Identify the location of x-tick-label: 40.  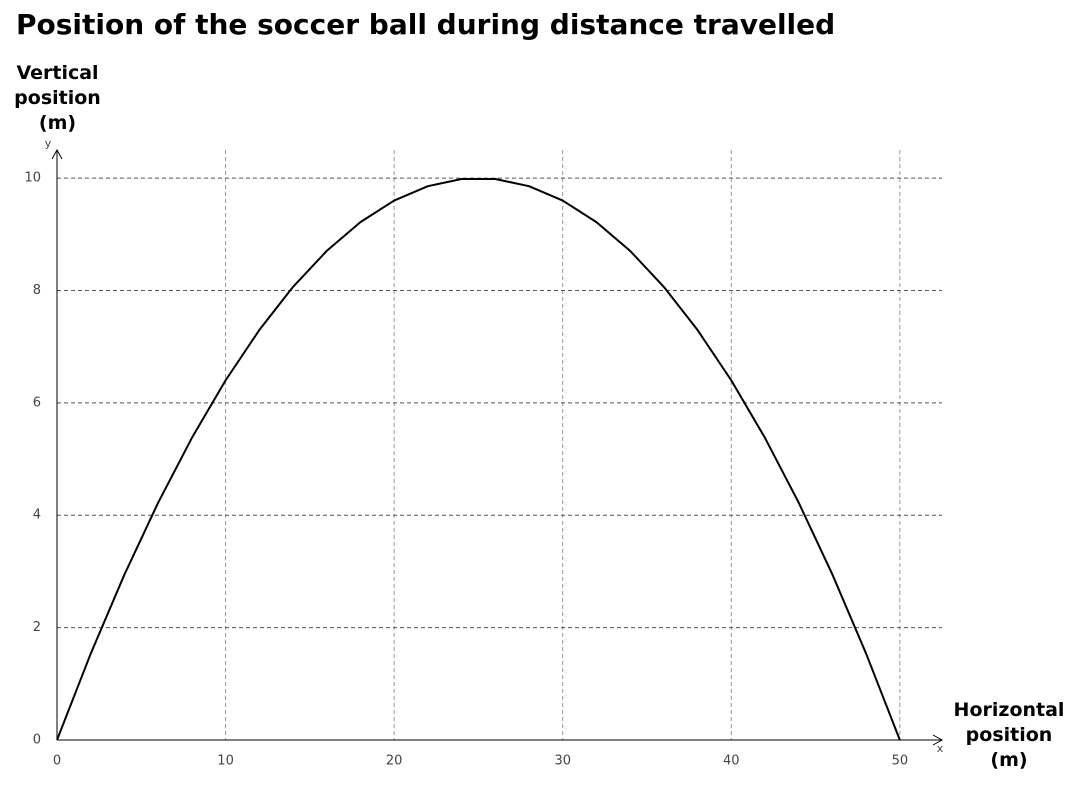
(731, 761).